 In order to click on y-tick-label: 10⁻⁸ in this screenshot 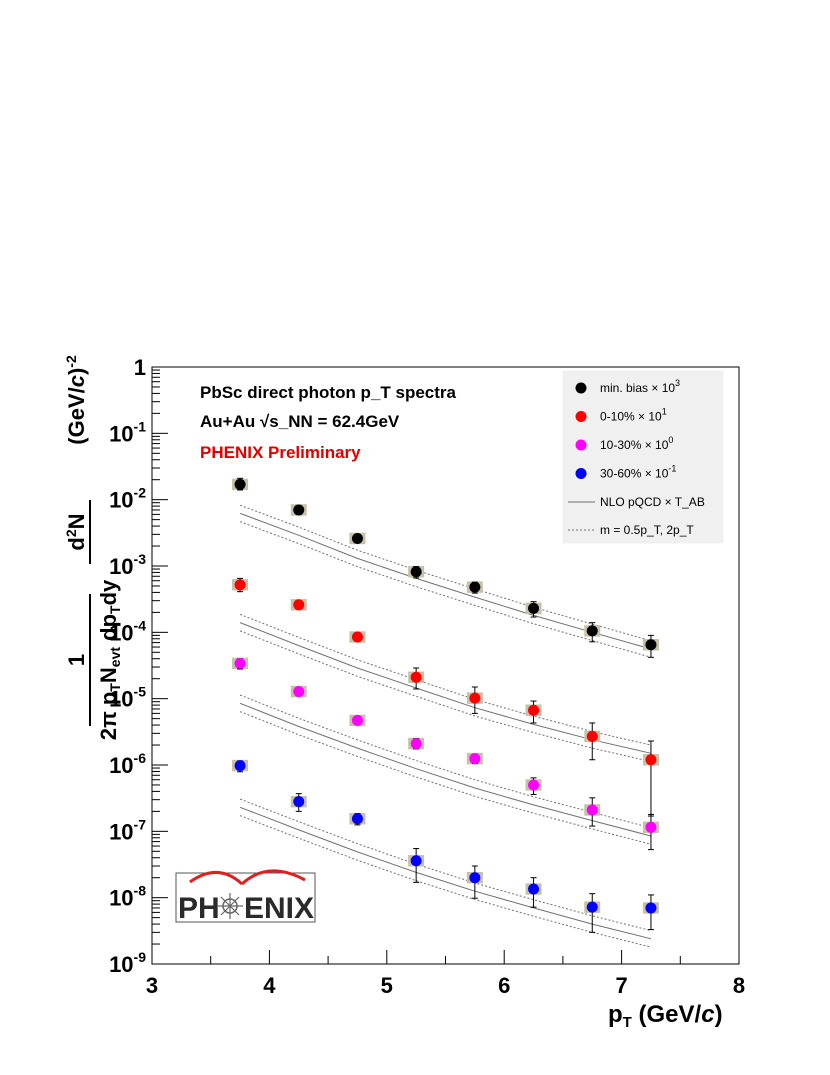, I will do `click(127, 897)`.